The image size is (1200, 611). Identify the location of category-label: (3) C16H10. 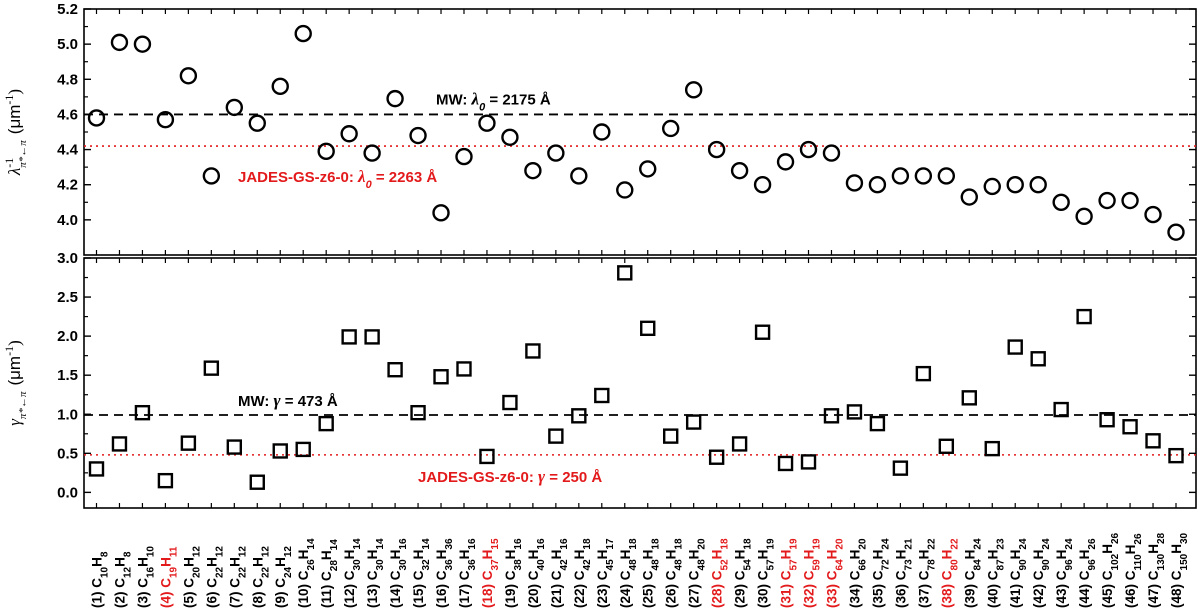
(145, 577).